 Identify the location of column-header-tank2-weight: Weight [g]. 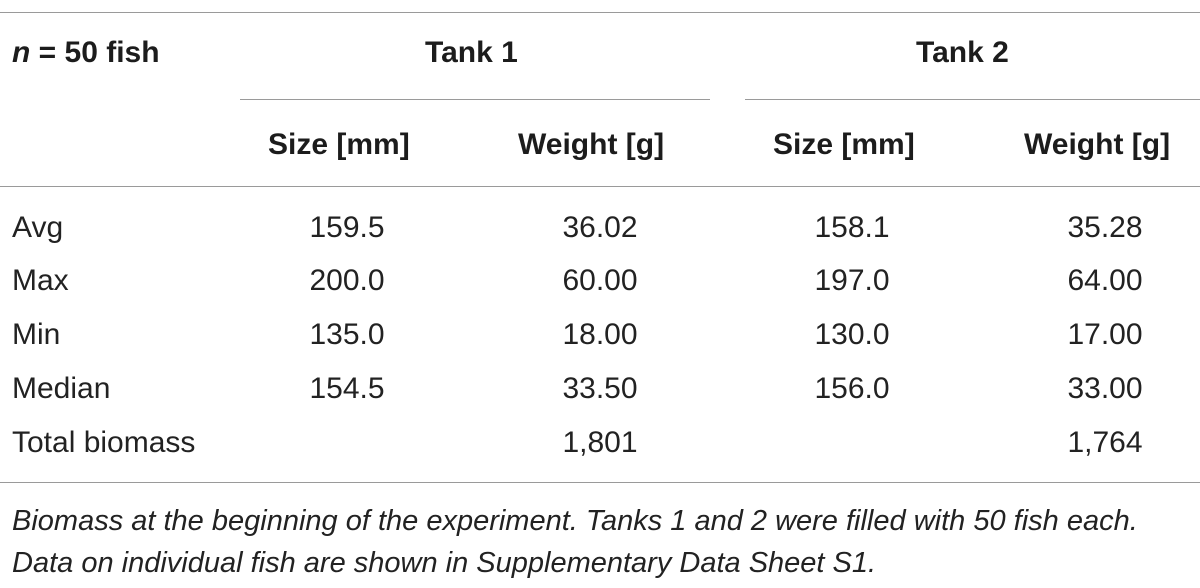
(1097, 144).